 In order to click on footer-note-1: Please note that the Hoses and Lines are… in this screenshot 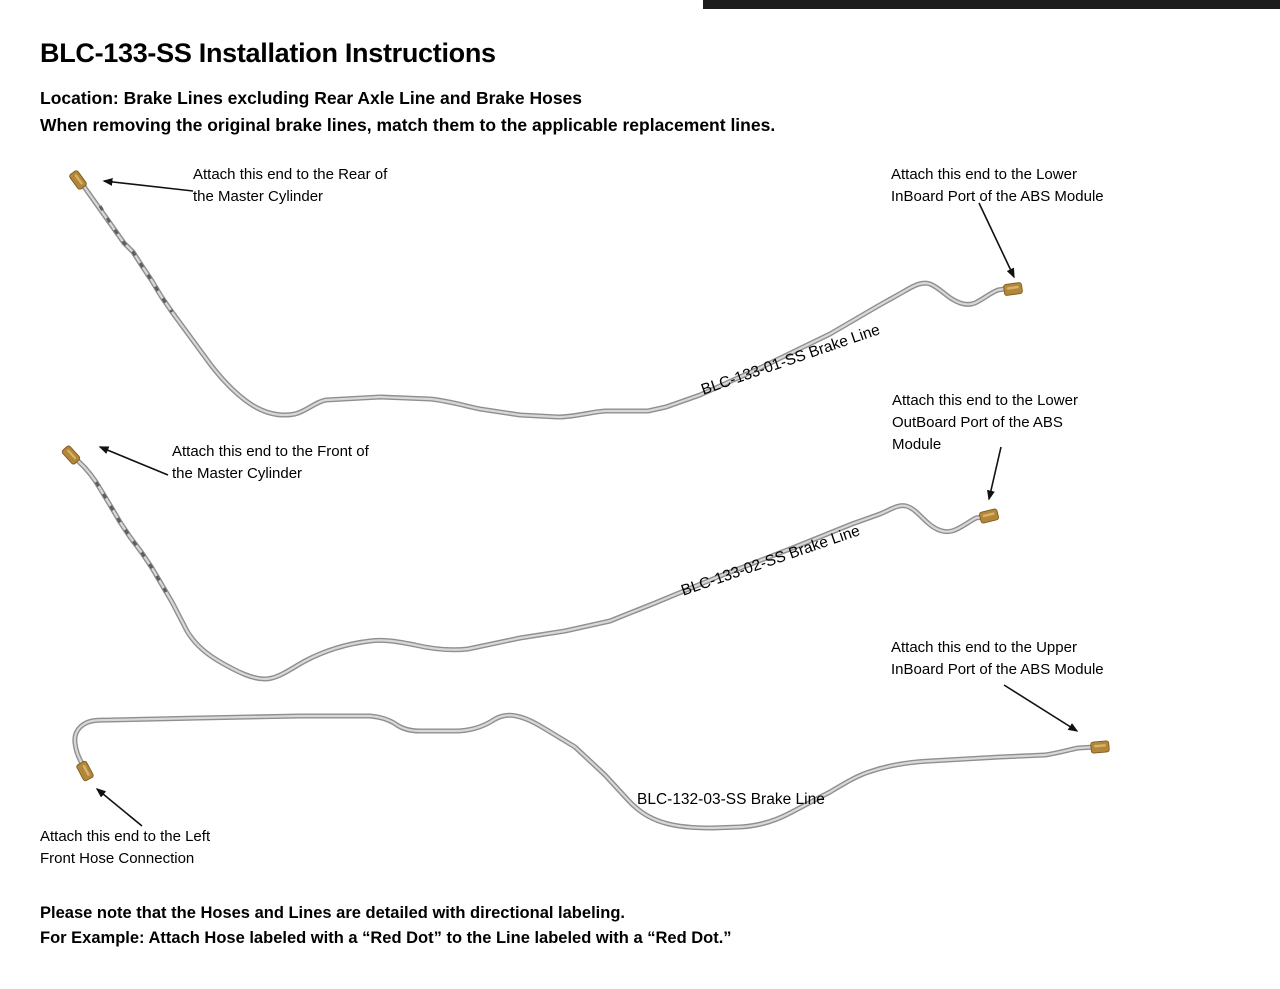, I will do `click(332, 913)`.